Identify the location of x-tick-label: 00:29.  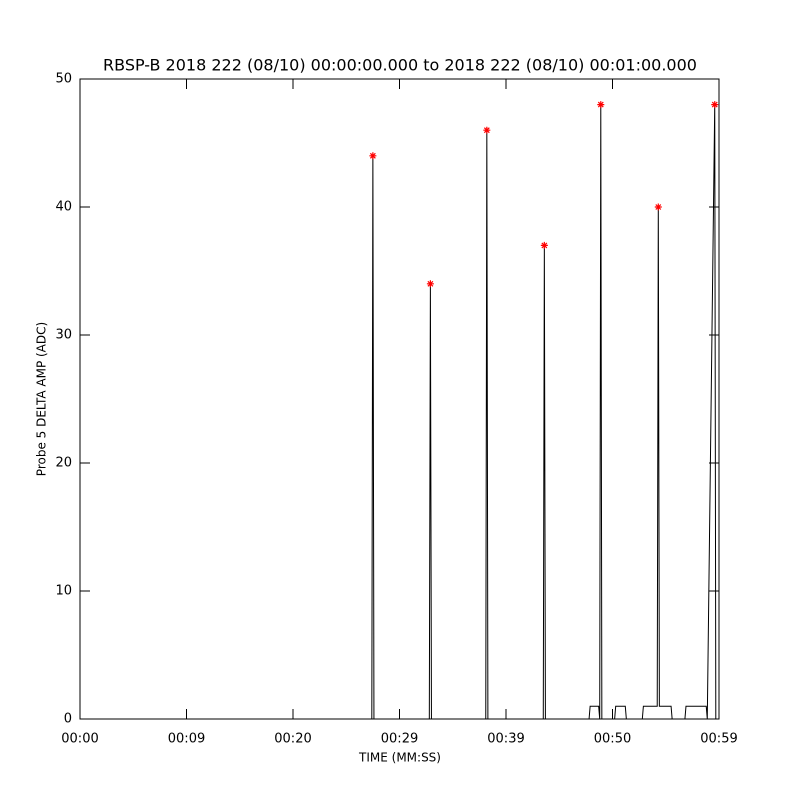
(399, 739).